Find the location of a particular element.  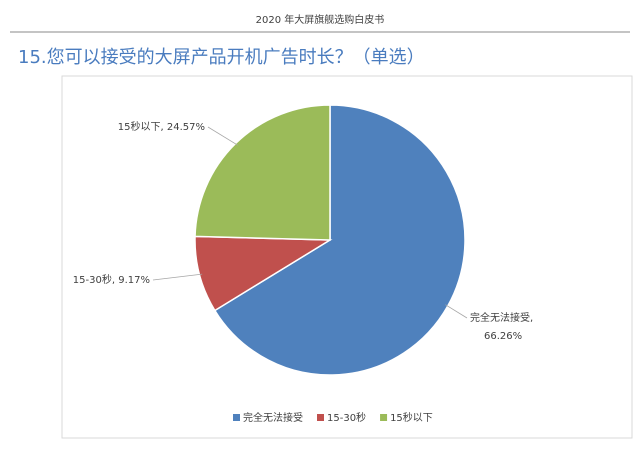

data-label: 15秒以下, 24.57% is located at coordinates (161, 126).